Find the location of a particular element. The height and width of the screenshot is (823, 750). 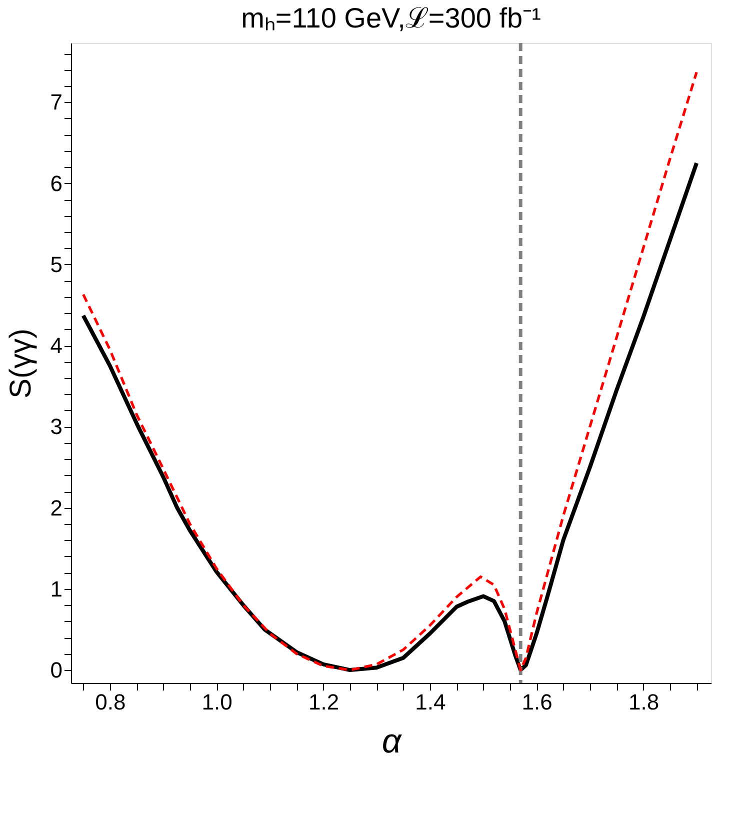

x-tick-label: 1.2 is located at coordinates (324, 702).